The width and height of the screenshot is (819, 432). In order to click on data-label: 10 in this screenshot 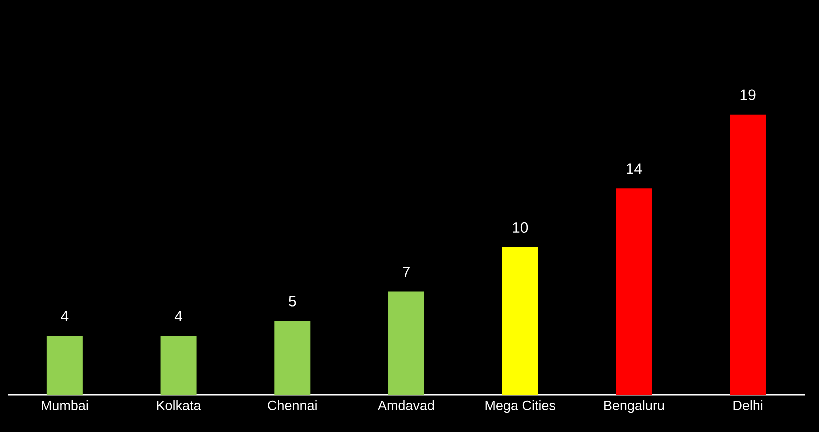, I will do `click(520, 228)`.